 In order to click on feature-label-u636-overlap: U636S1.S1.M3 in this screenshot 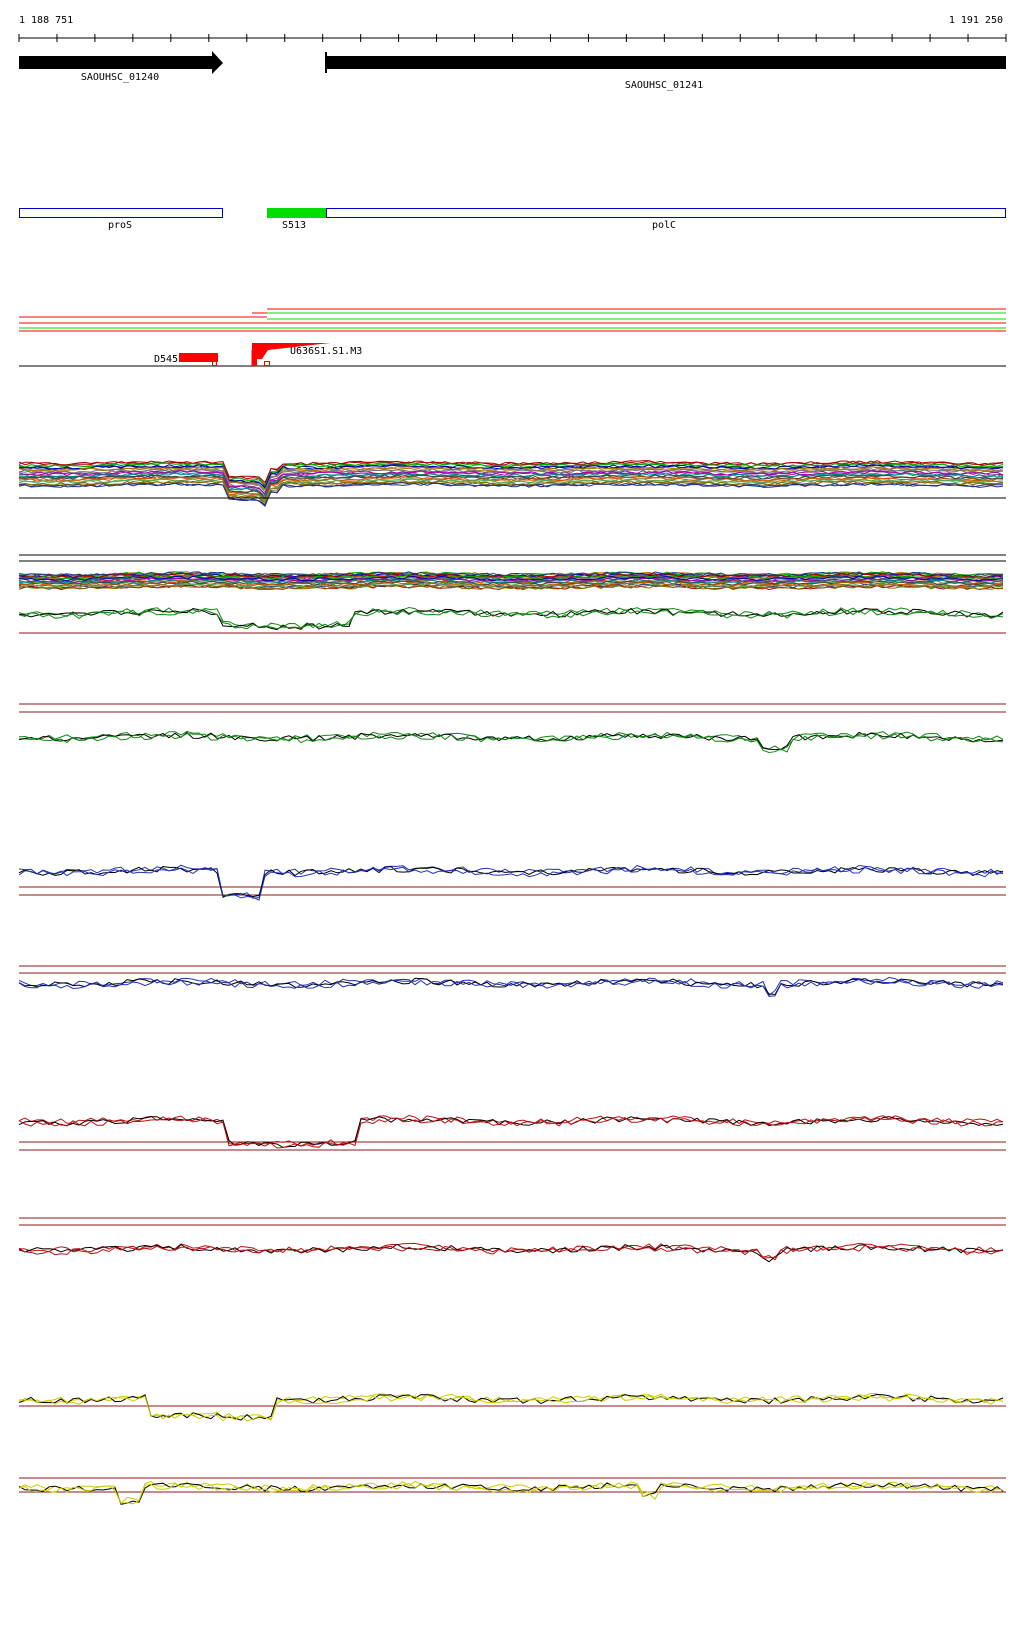, I will do `click(326, 351)`.